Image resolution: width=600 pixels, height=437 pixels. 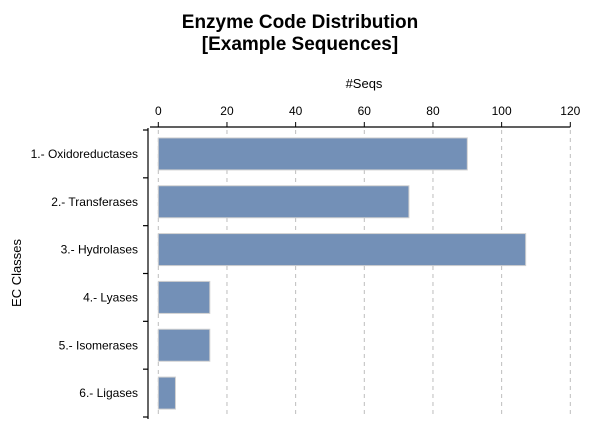 I want to click on x-tick-label: 0, so click(x=158, y=111).